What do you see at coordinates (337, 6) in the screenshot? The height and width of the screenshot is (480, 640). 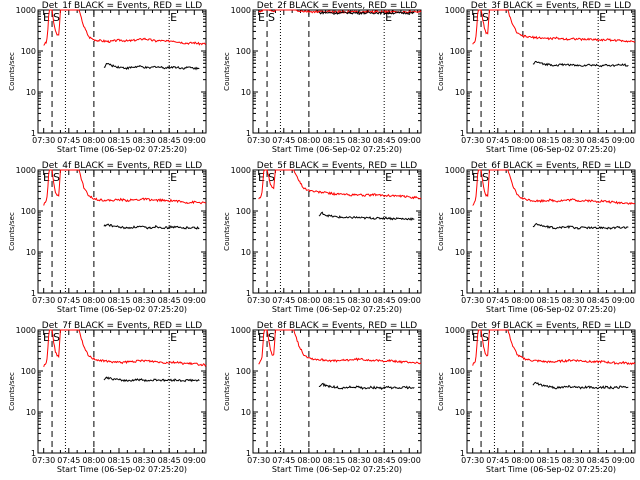 I see `panel-title: Det_2f BLACK = Events, RED = LLD` at bounding box center [337, 6].